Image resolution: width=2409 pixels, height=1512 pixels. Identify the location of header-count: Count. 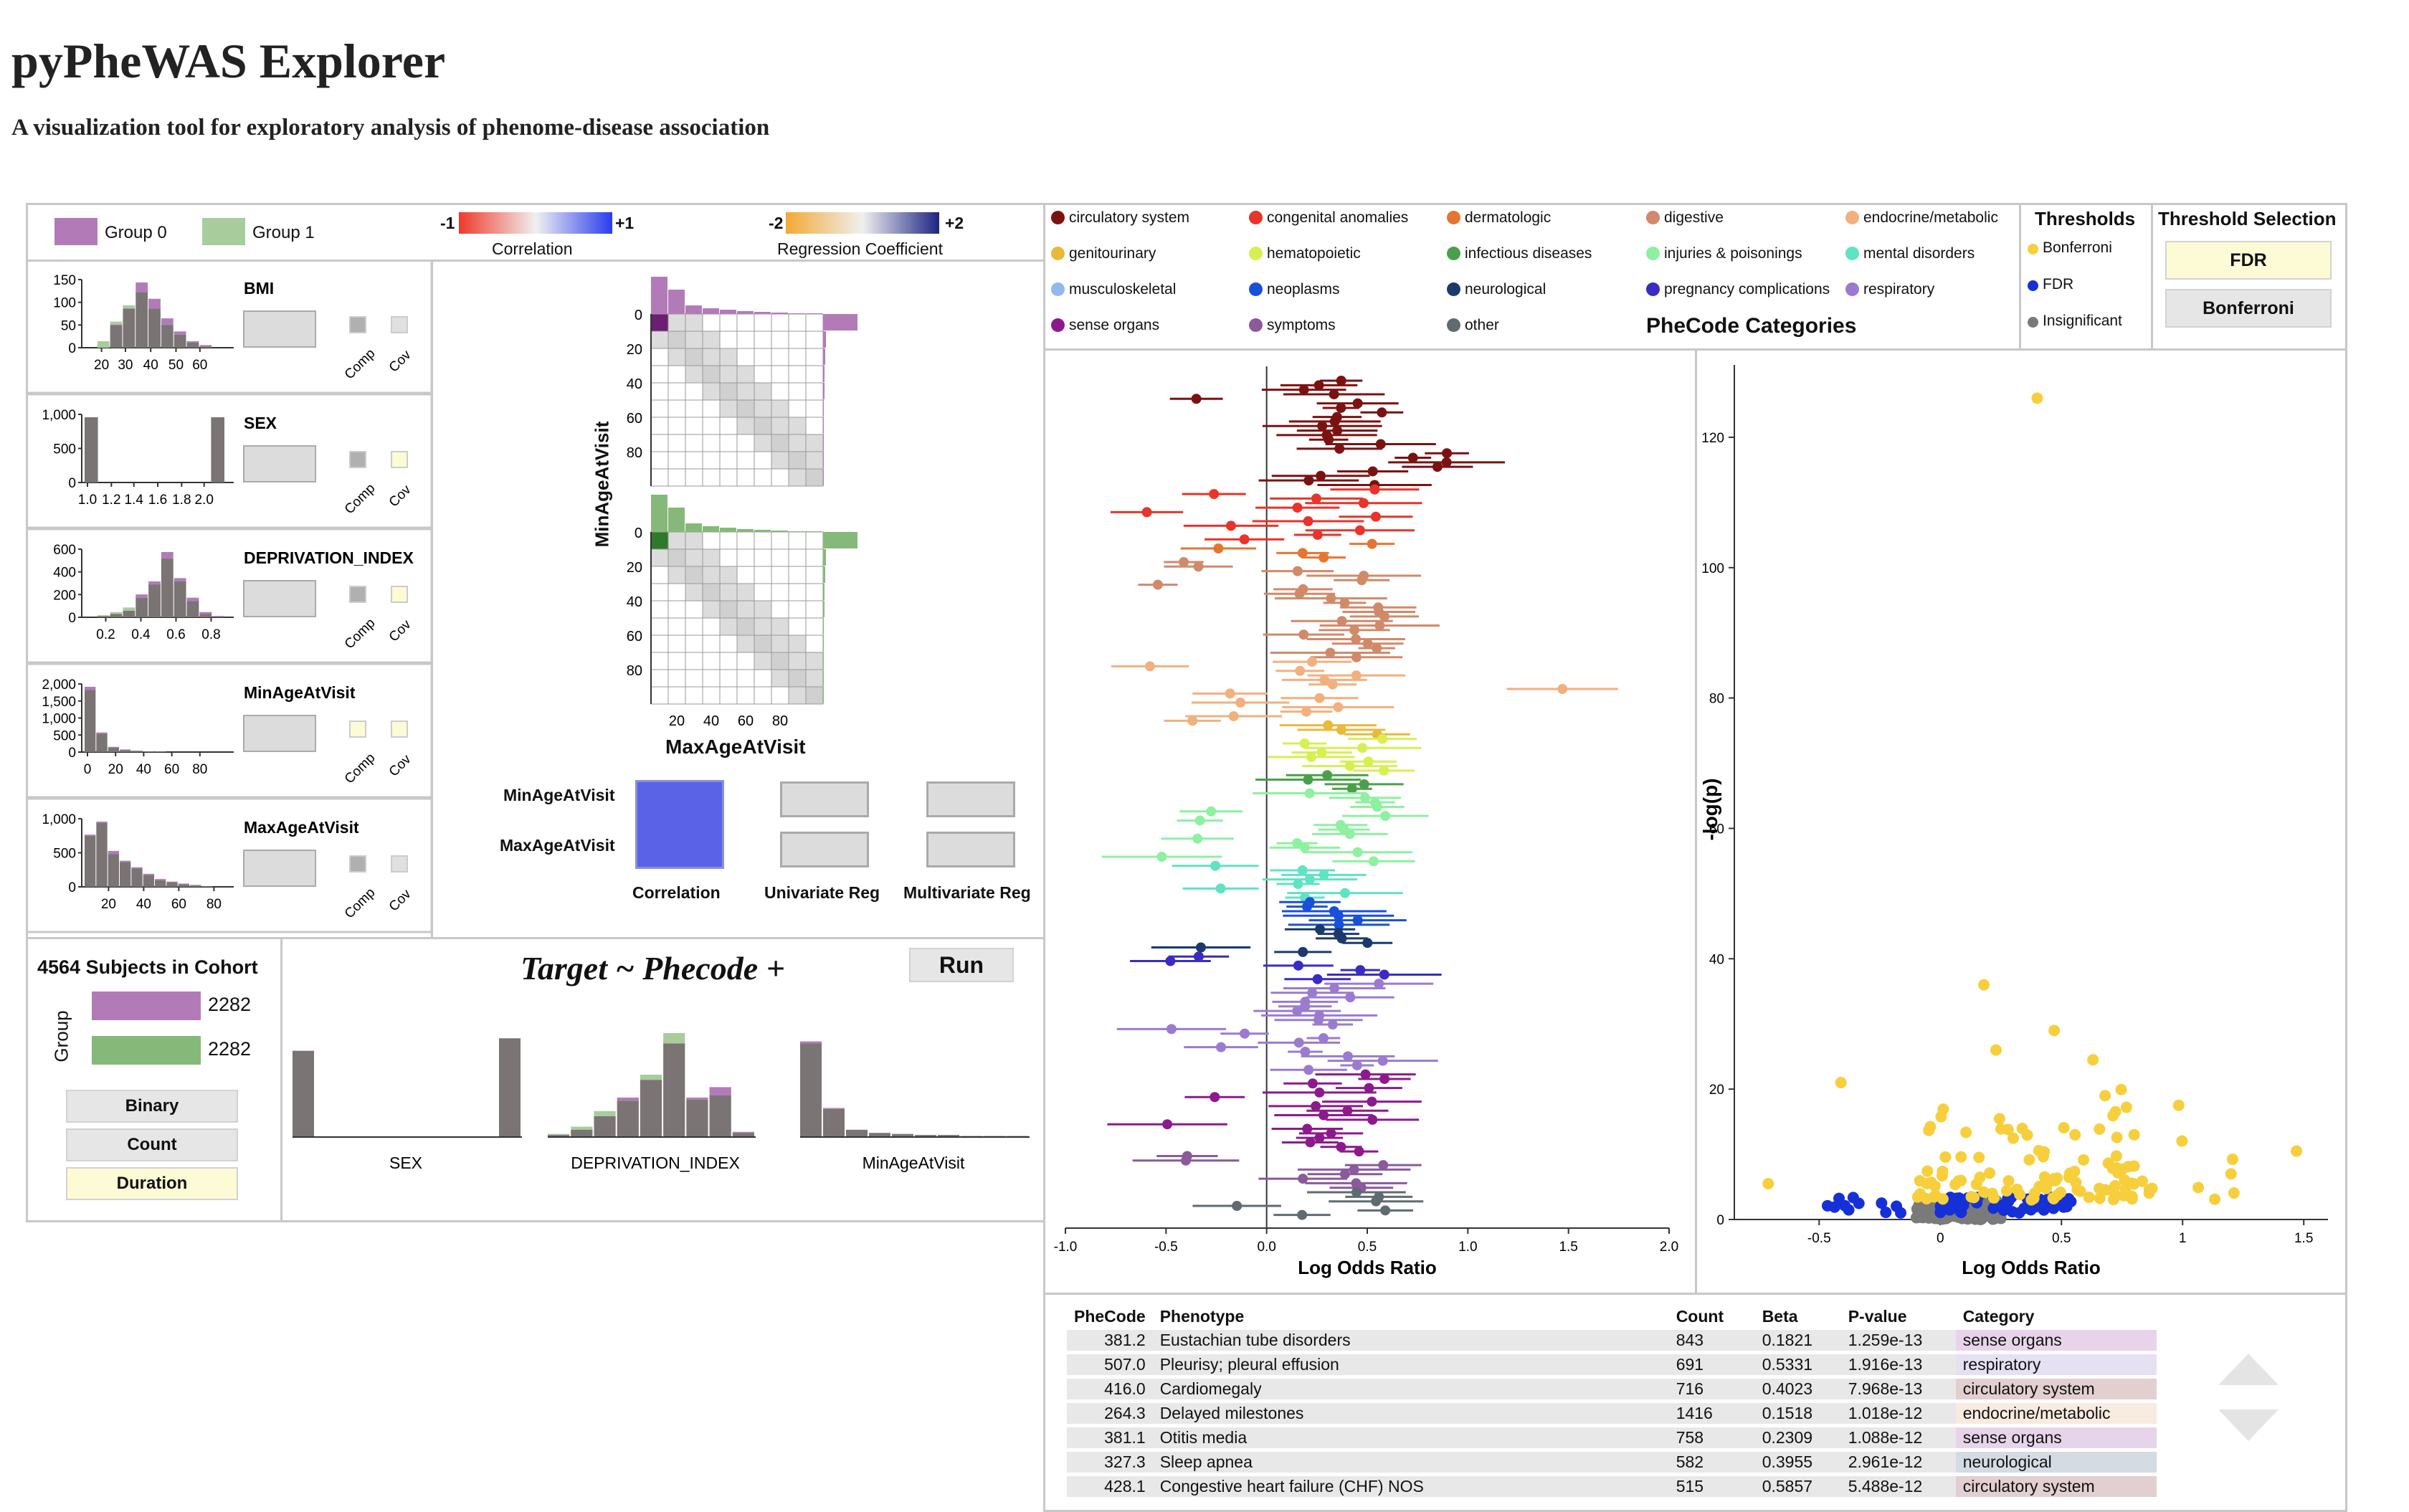
(1700, 1316).